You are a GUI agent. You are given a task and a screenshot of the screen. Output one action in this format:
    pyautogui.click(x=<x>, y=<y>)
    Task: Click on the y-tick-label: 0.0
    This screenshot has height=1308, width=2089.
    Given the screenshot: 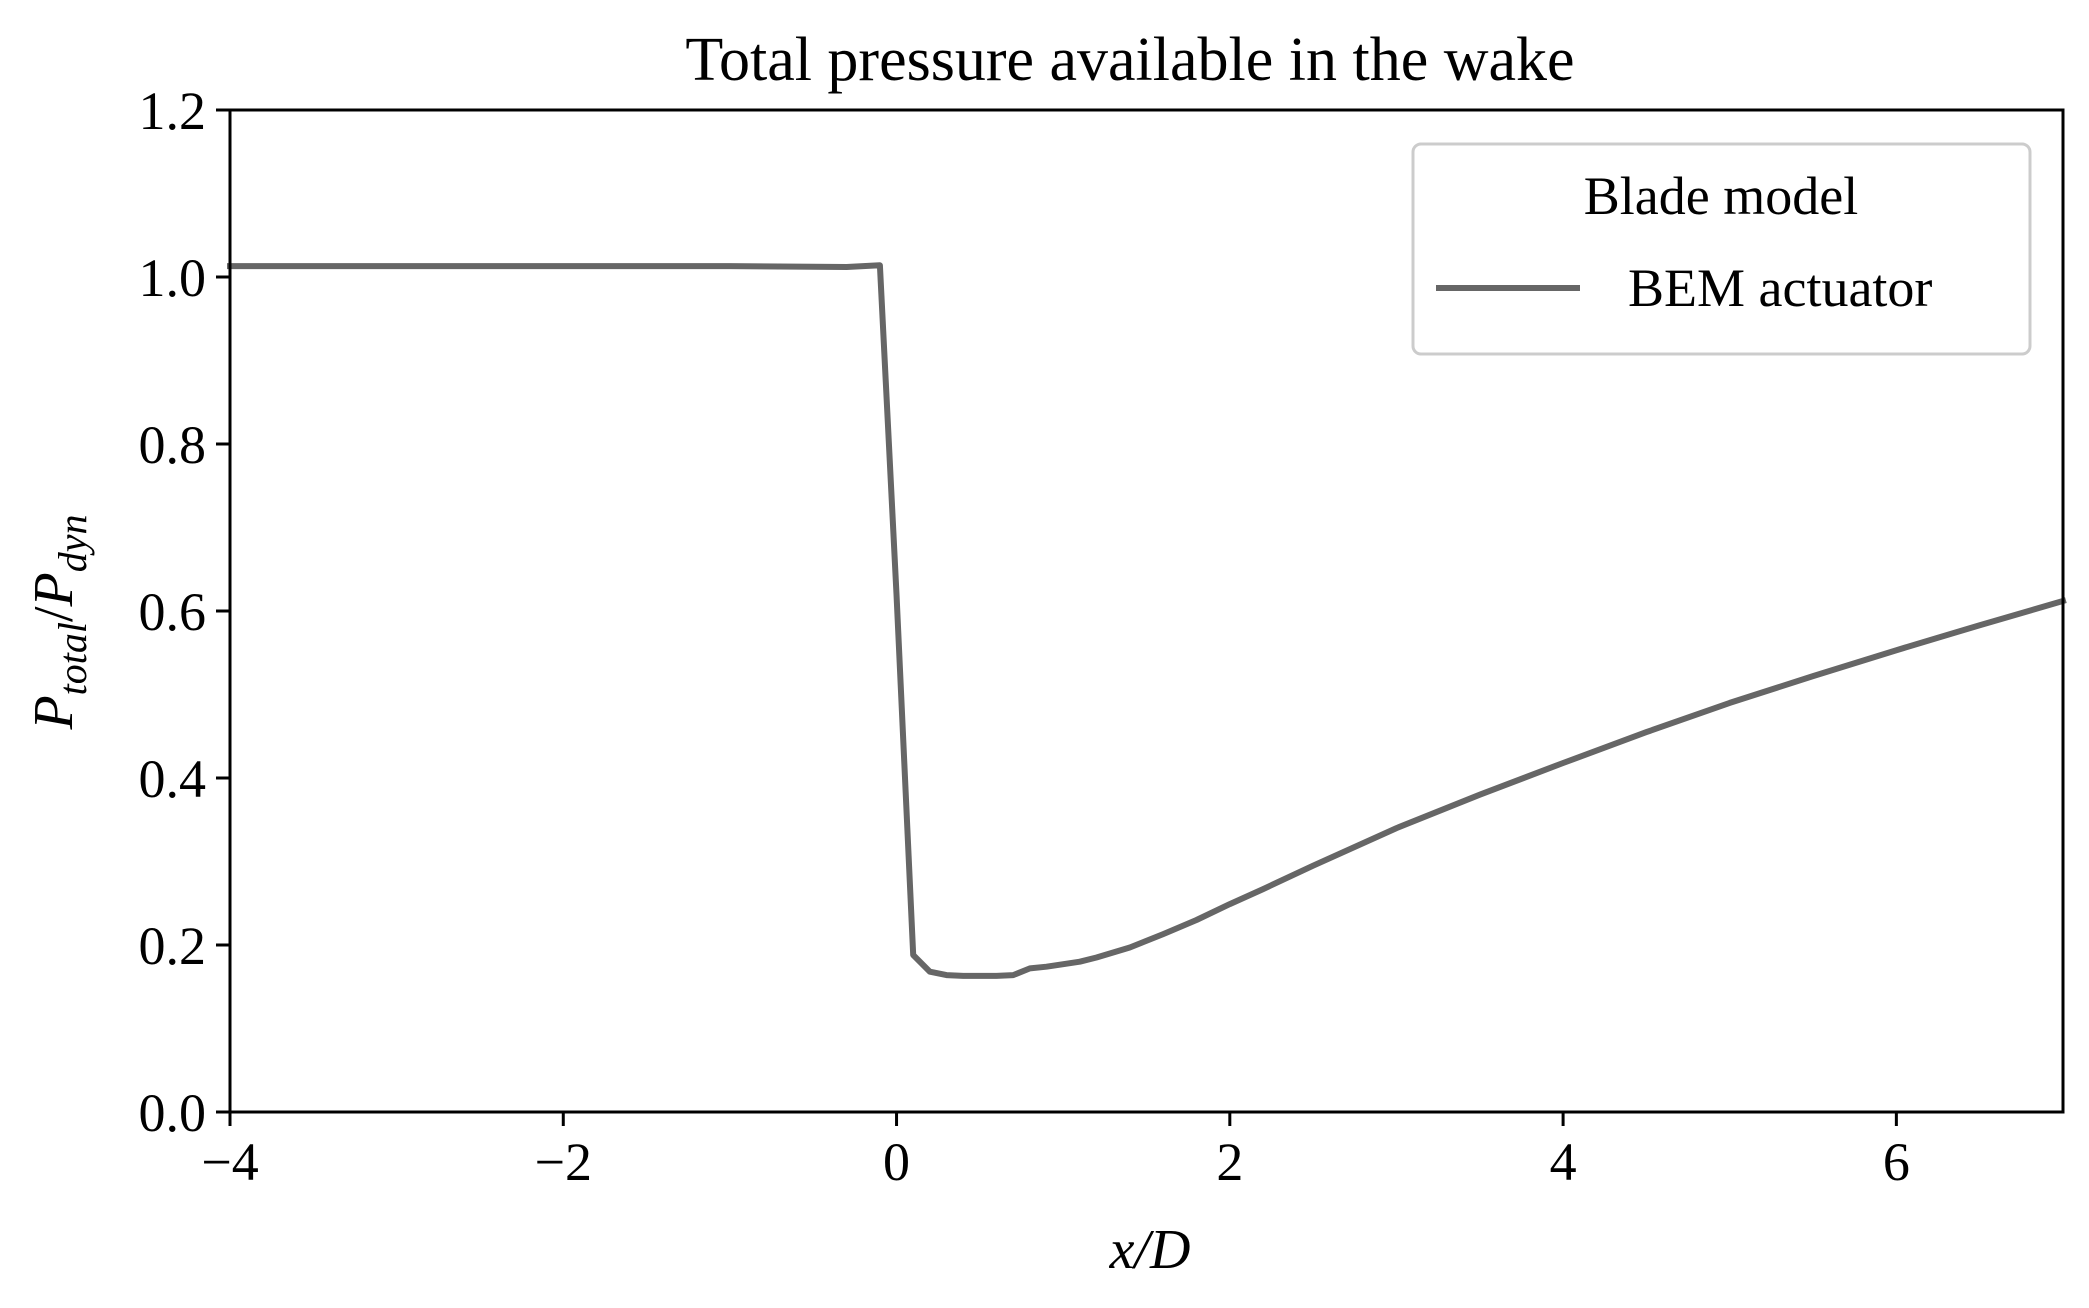 What is the action you would take?
    pyautogui.click(x=173, y=1113)
    